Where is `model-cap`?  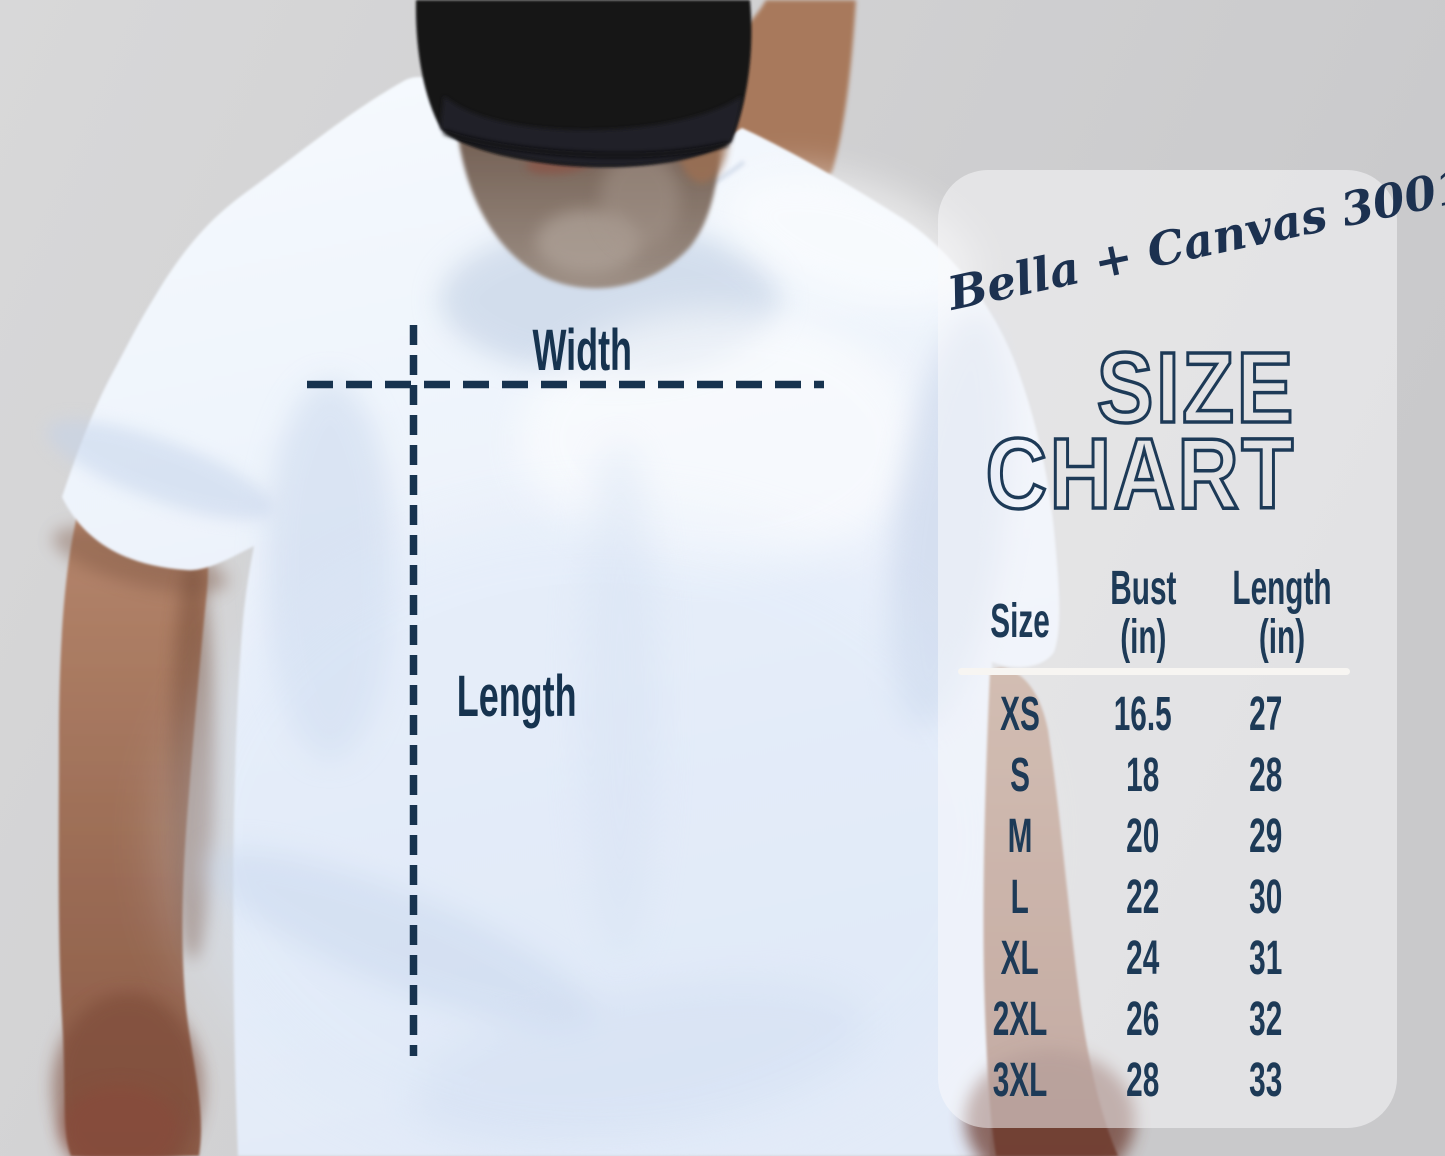
model-cap is located at coordinates (583, 84).